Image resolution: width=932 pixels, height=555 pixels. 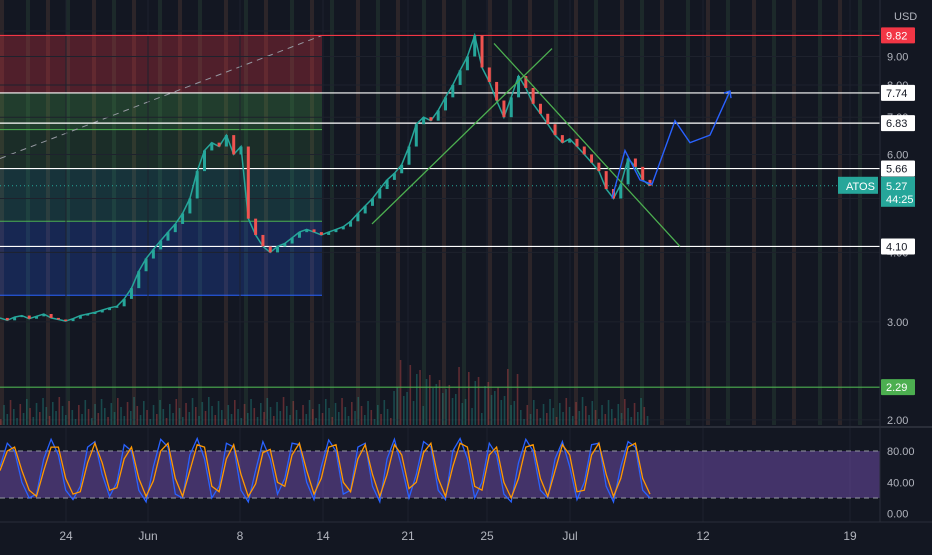 What do you see at coordinates (587, 144) in the screenshot?
I see `downtrend-line` at bounding box center [587, 144].